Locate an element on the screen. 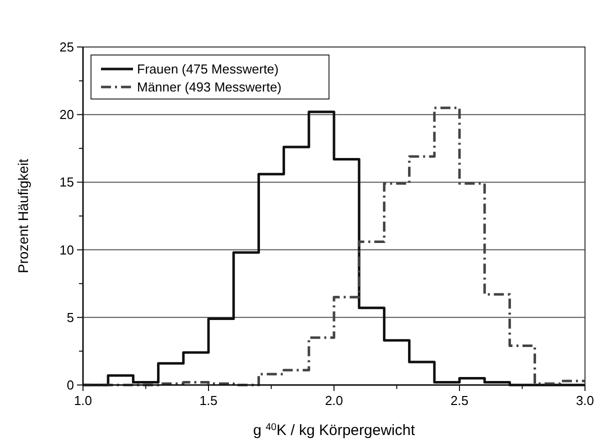 The image size is (602, 443). y-tick-label: 20 is located at coordinates (67, 114).